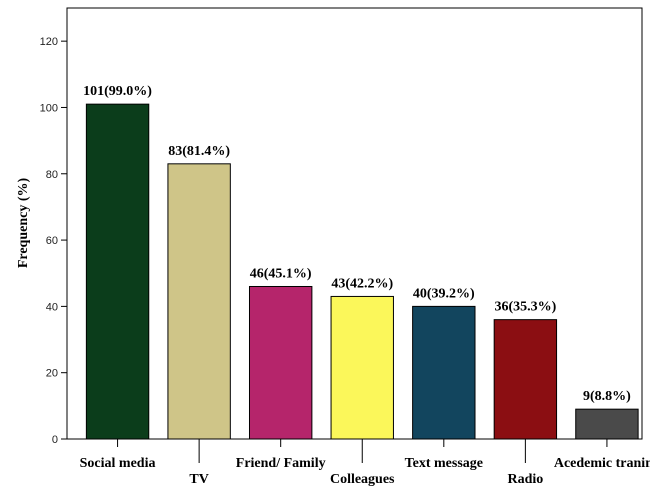  What do you see at coordinates (602, 463) in the screenshot?
I see `x-tick-label: Acedemic traning` at bounding box center [602, 463].